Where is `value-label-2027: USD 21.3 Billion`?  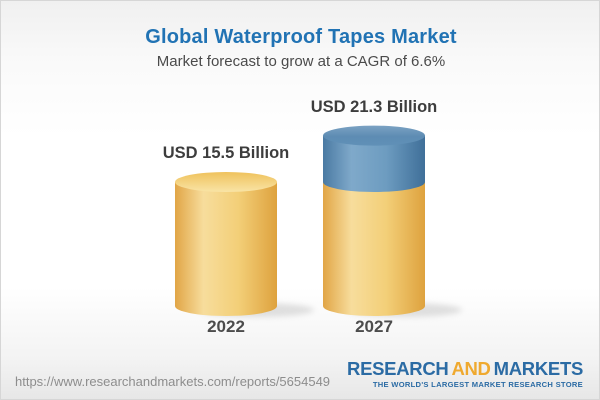
value-label-2027: USD 21.3 Billion is located at coordinates (374, 106).